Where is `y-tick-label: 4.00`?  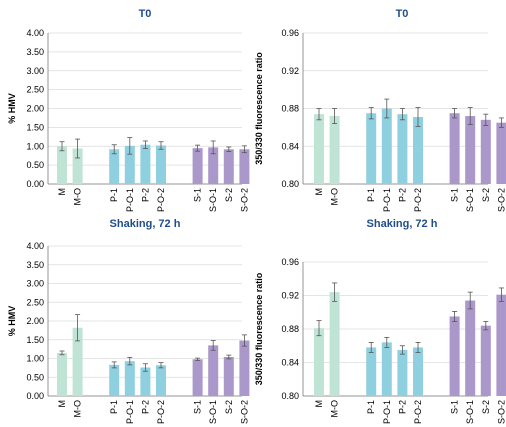
y-tick-label: 4.00 is located at coordinates (35, 33).